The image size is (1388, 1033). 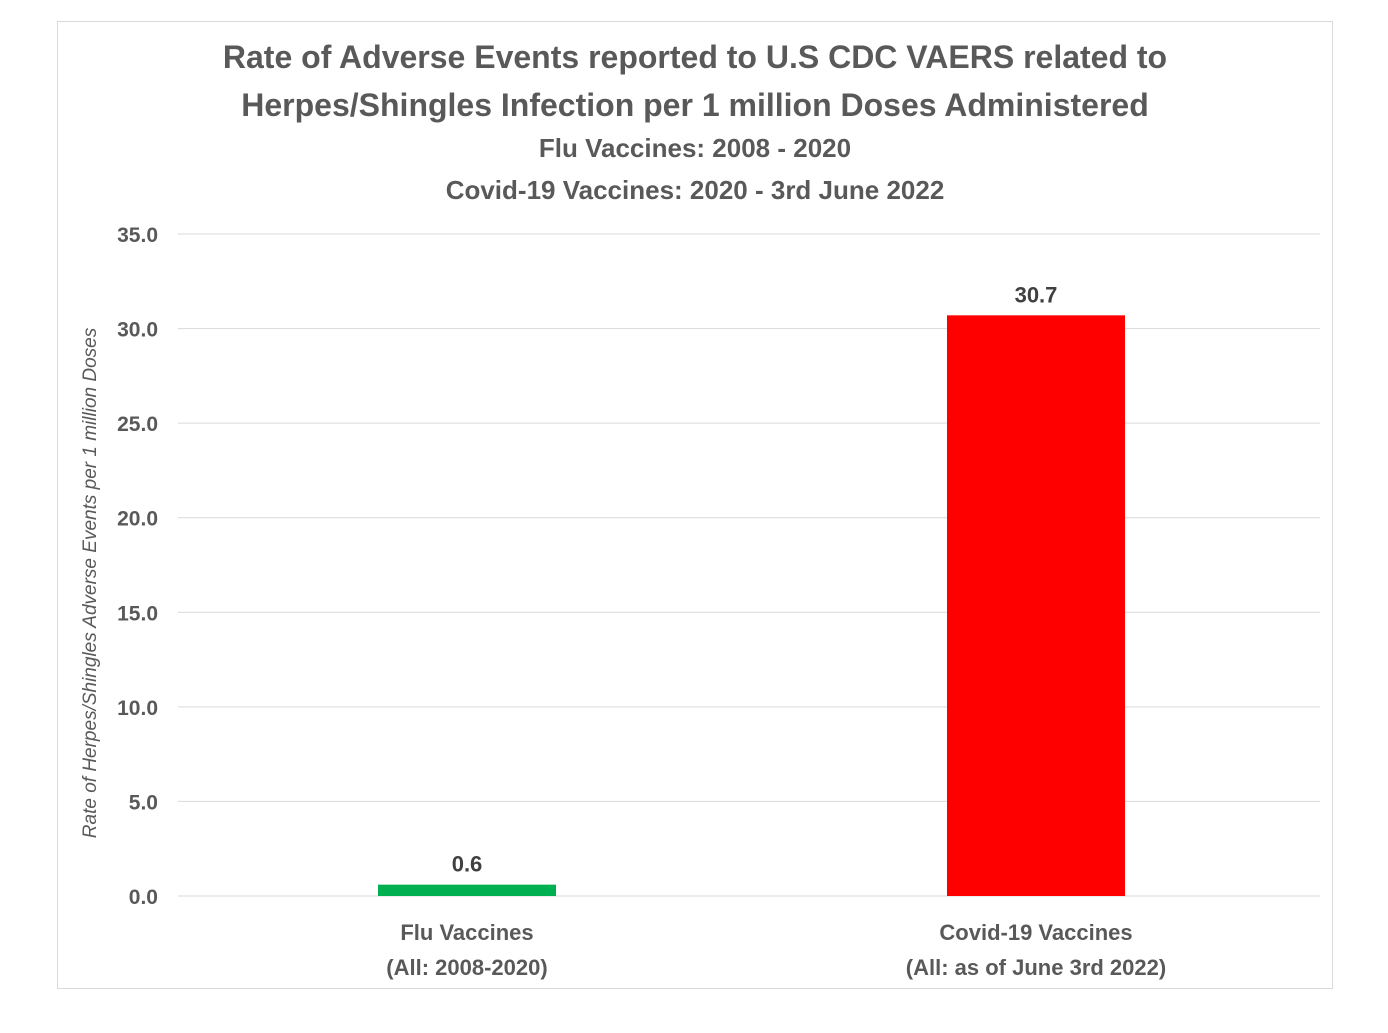 I want to click on chart-subtitle-line: Covid-19 Vaccines: 2020 - 3rd June 2022, so click(x=695, y=190).